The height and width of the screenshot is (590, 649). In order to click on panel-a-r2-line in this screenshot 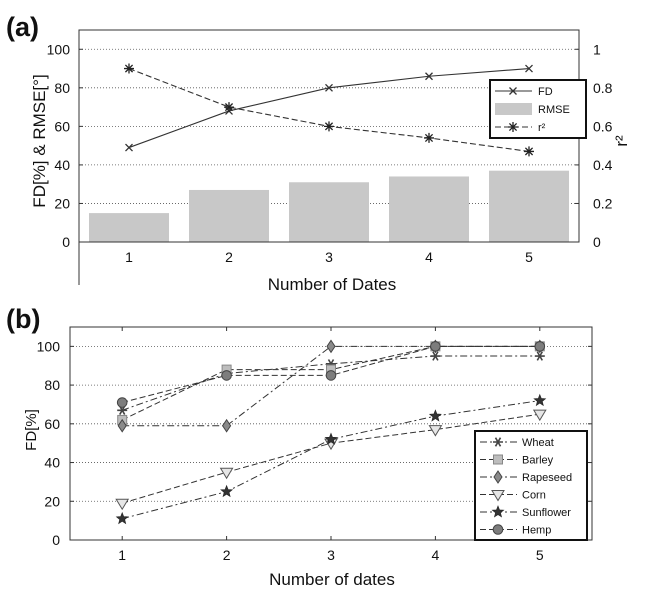, I will do `click(329, 110)`.